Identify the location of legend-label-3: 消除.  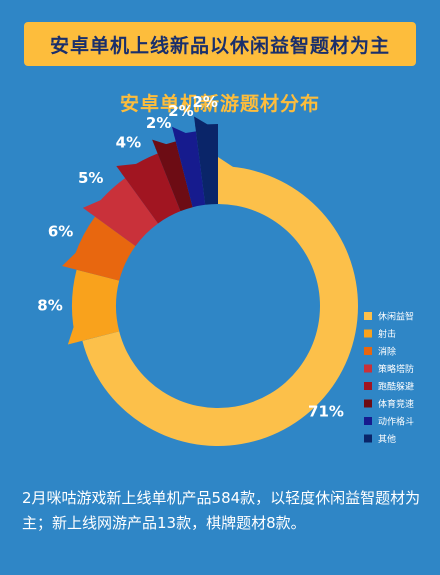
(387, 352).